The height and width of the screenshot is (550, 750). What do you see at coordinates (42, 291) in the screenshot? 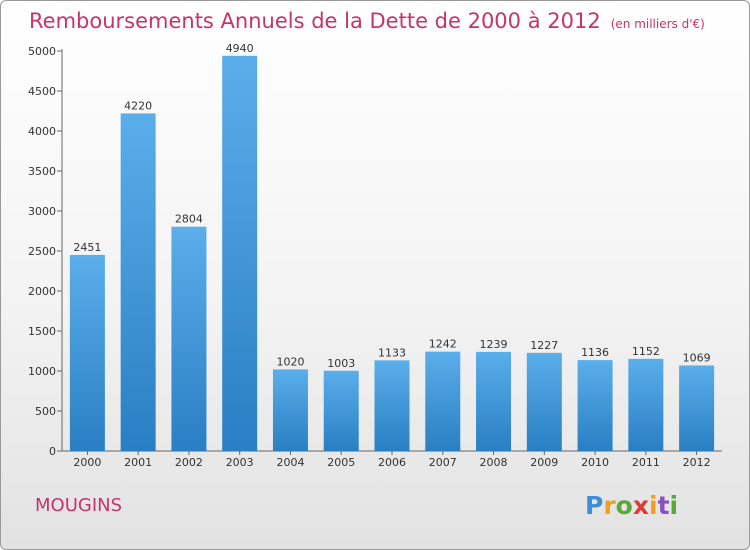
I see `y-tick-label: 2000` at bounding box center [42, 291].